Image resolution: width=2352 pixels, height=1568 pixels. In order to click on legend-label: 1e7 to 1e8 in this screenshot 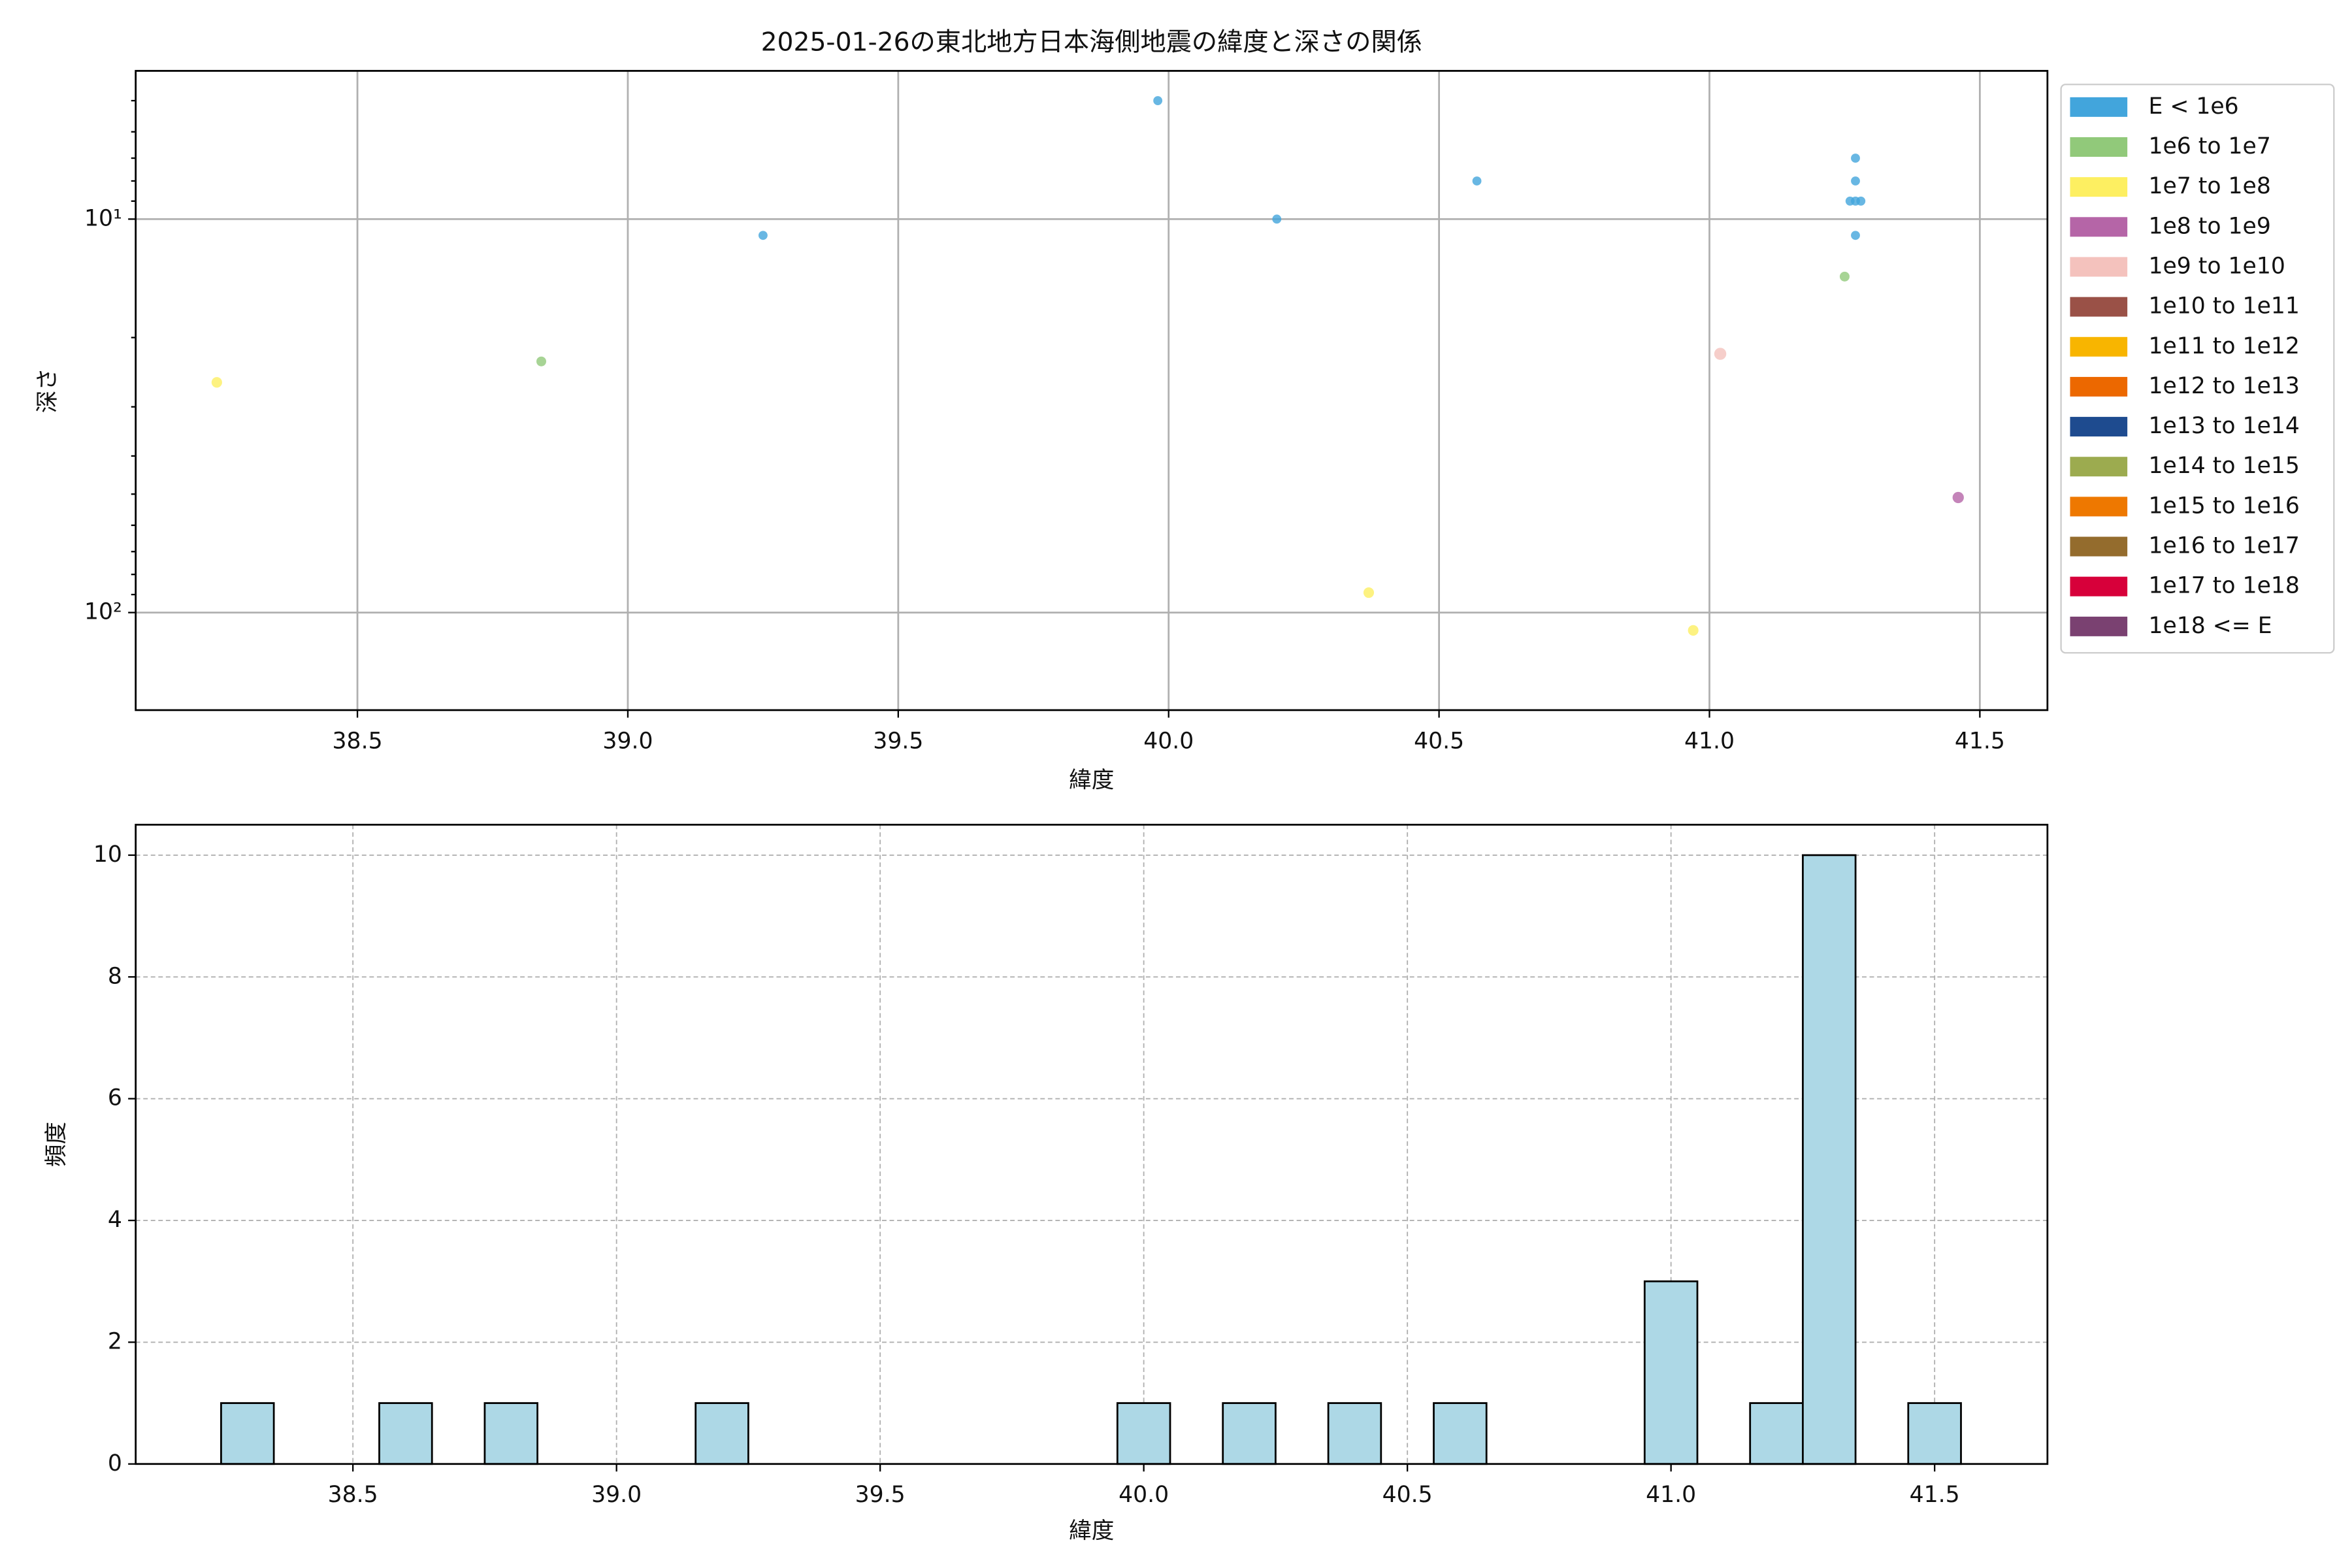, I will do `click(2209, 186)`.